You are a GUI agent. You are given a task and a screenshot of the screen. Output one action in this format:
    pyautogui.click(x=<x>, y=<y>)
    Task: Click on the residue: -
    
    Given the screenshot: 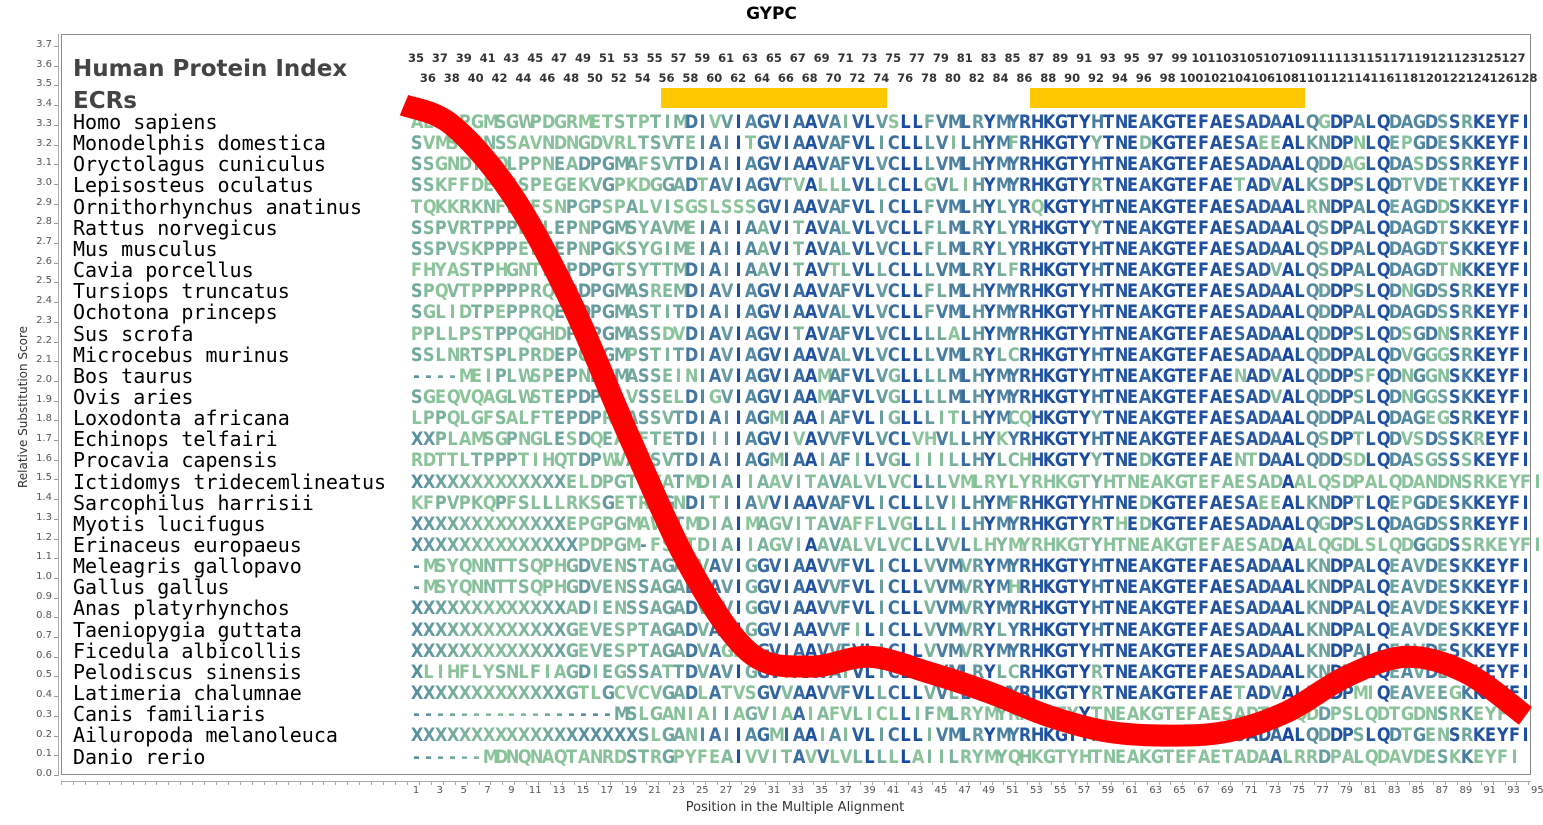 What is the action you would take?
    pyautogui.click(x=416, y=757)
    